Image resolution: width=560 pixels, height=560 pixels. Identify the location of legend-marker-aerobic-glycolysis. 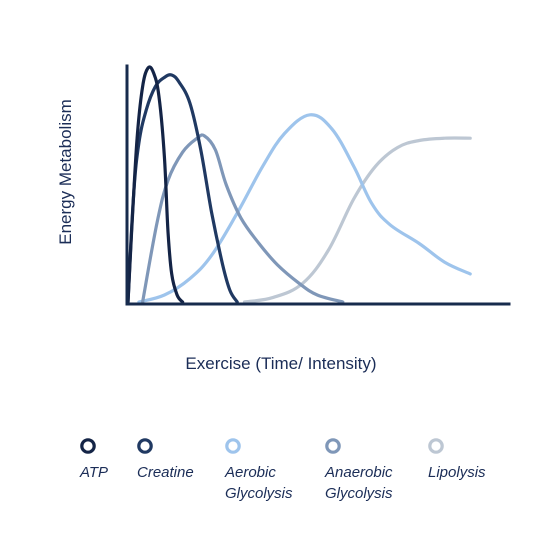
(233, 446).